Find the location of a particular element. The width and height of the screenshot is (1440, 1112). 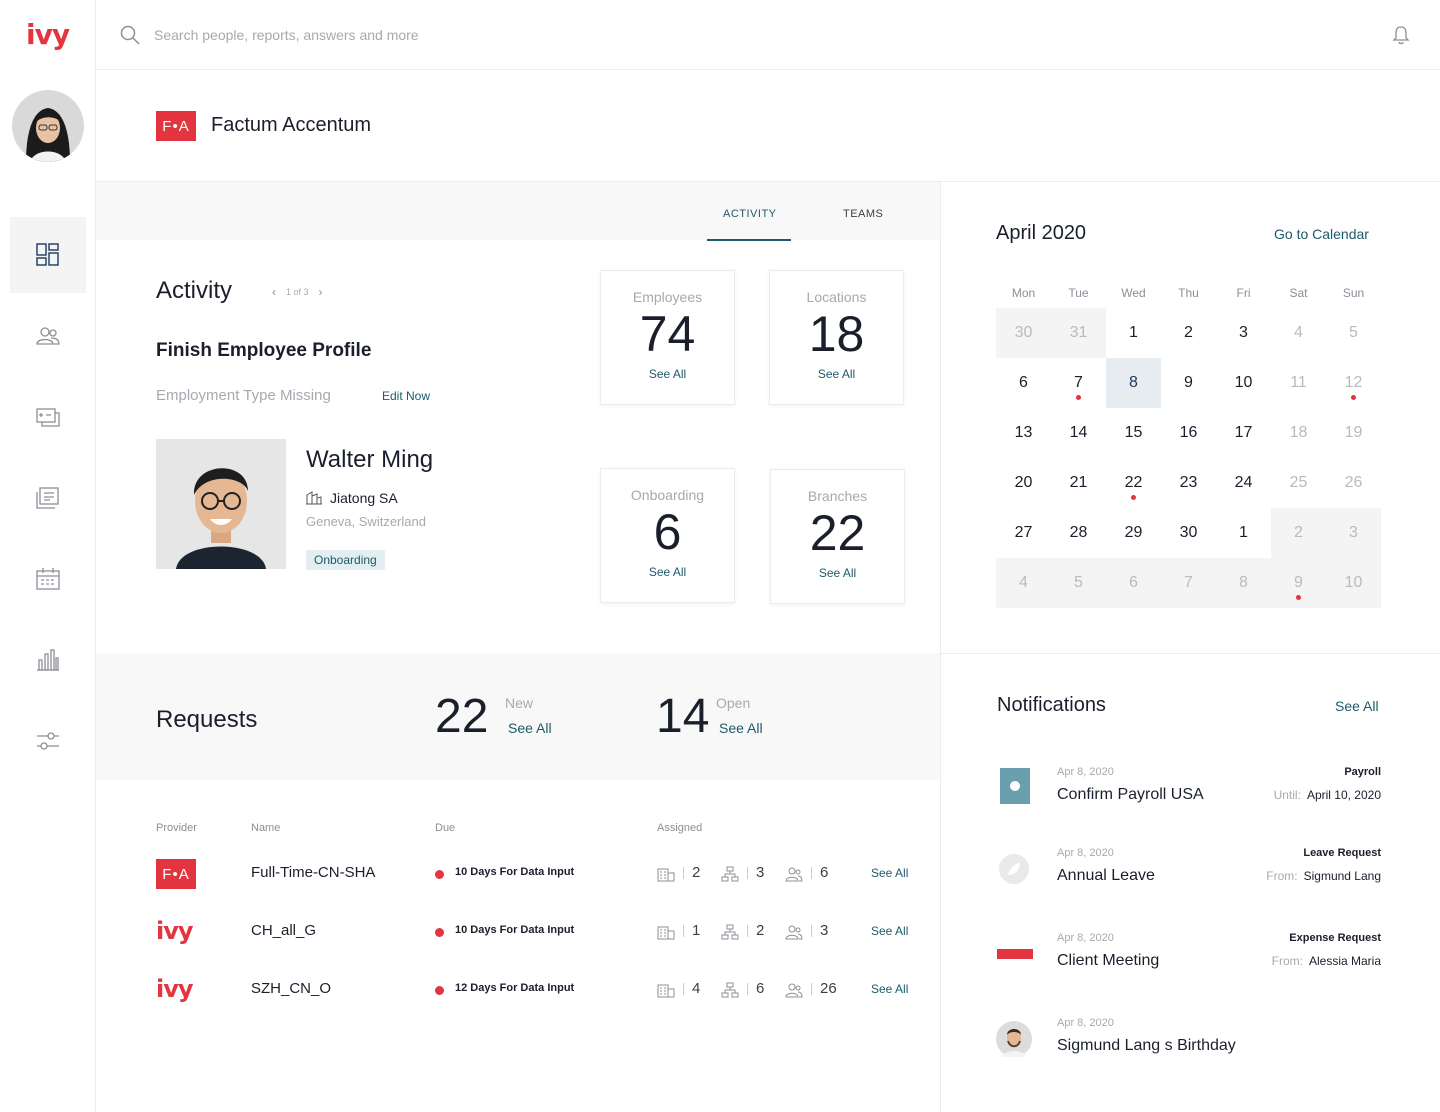

calendar-day: 26 is located at coordinates (1353, 482).